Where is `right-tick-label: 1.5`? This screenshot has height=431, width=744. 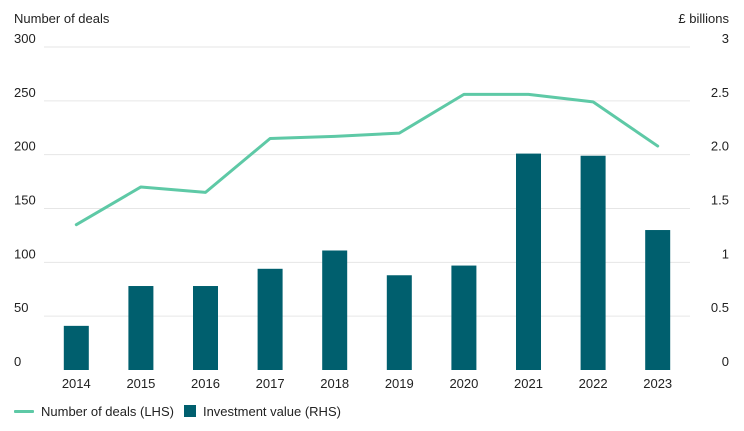
right-tick-label: 1.5 is located at coordinates (720, 200).